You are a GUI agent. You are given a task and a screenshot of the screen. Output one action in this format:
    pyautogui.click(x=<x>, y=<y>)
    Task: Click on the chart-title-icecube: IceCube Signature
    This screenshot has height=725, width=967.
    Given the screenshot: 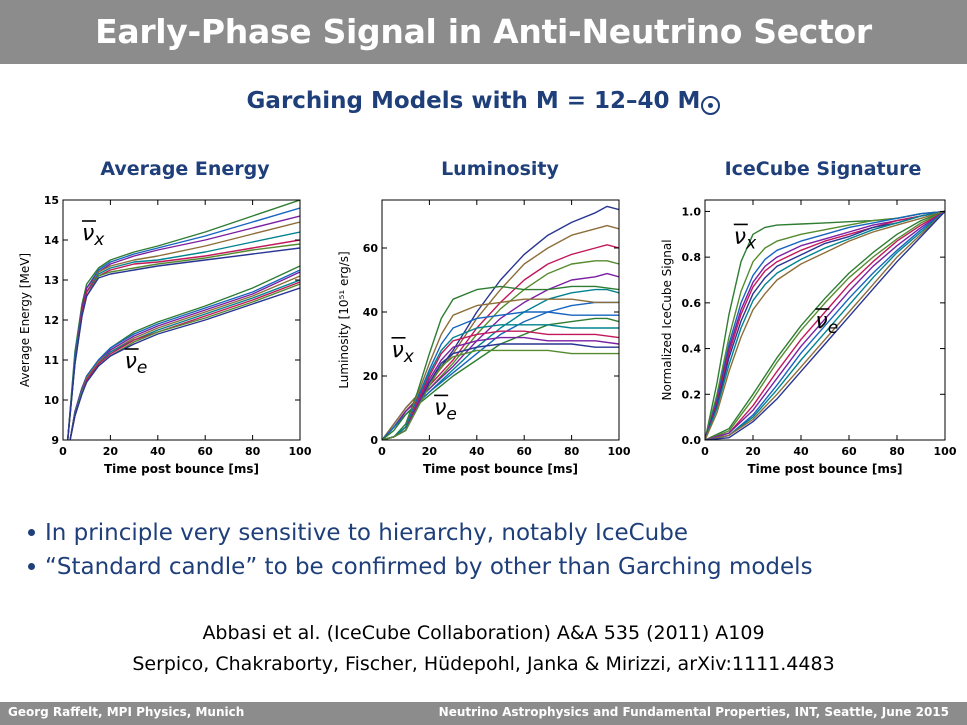 What is the action you would take?
    pyautogui.click(x=823, y=169)
    